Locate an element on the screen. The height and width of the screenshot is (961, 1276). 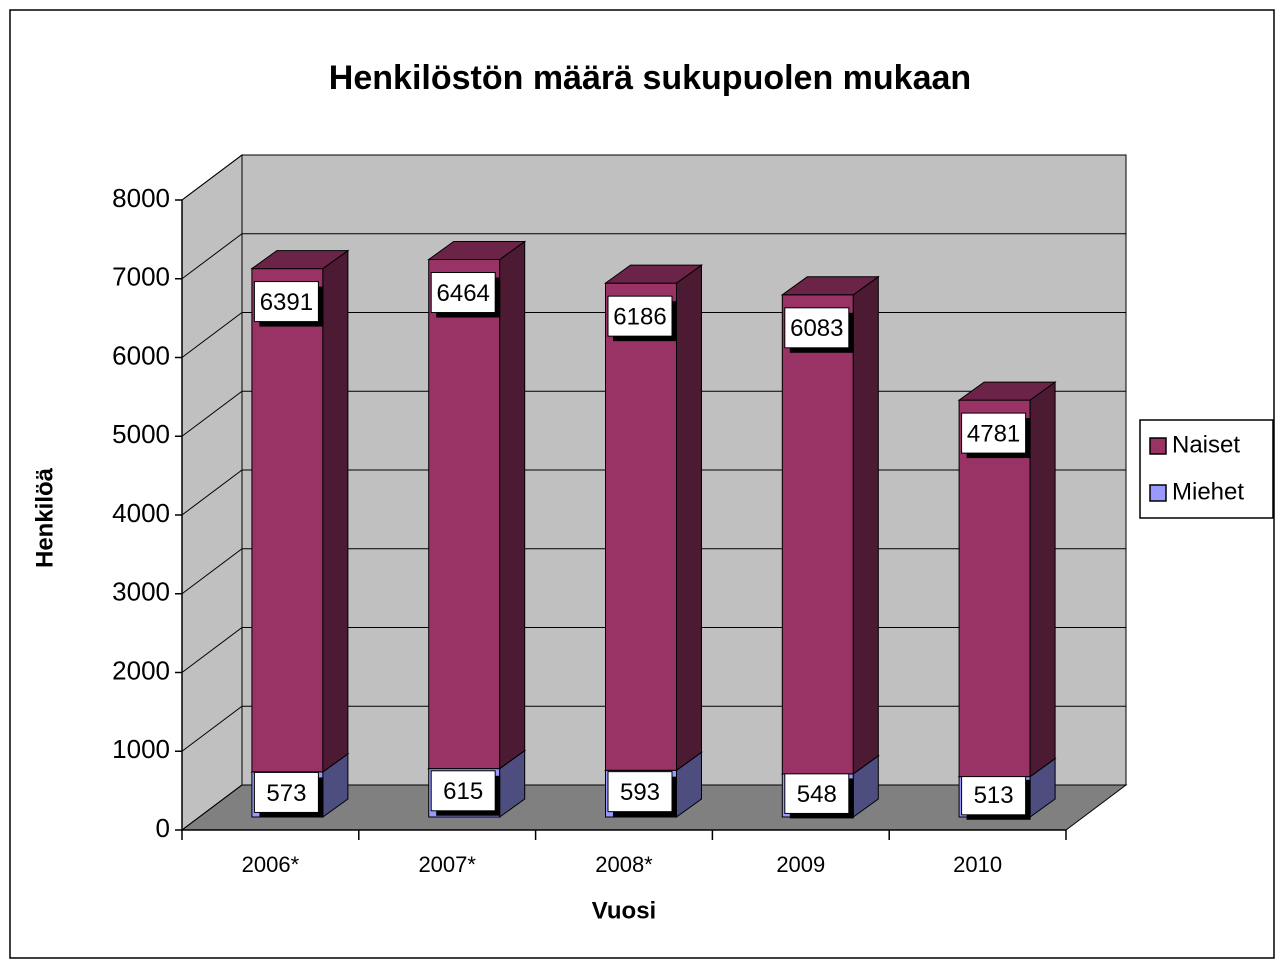
data-label: 548 is located at coordinates (817, 794).